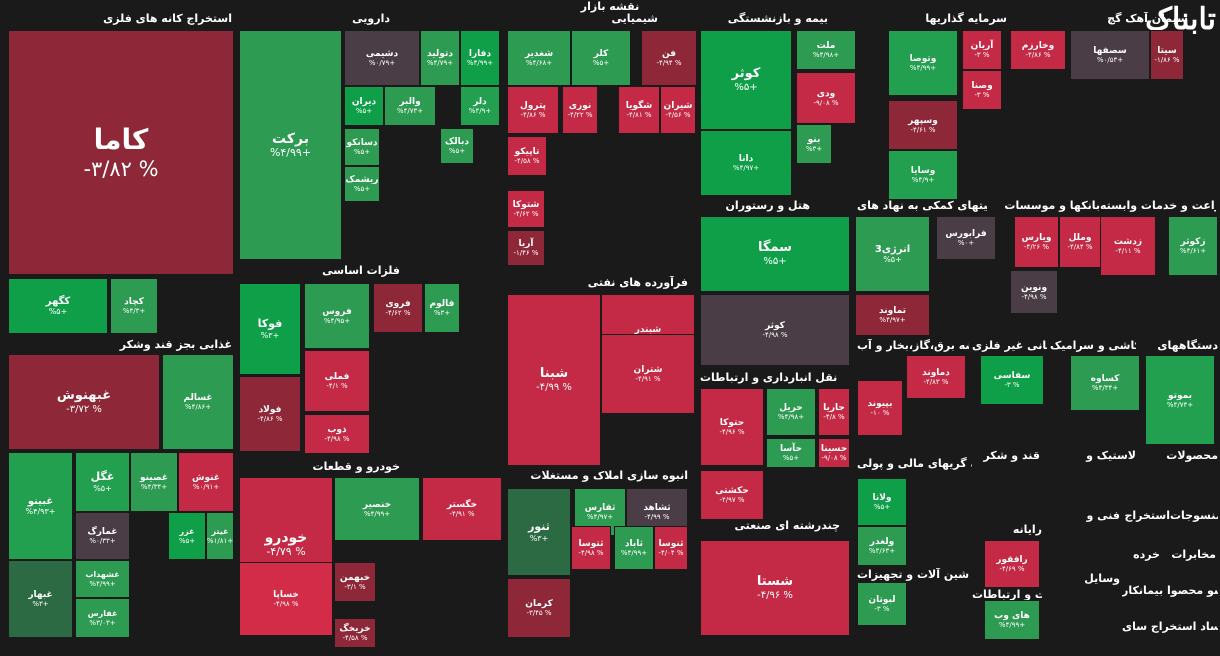 Image resolution: width=1220 pixels, height=656 pixels. What do you see at coordinates (206, 482) in the screenshot?
I see `stock-tile: غنوش %۰/۹۱+` at bounding box center [206, 482].